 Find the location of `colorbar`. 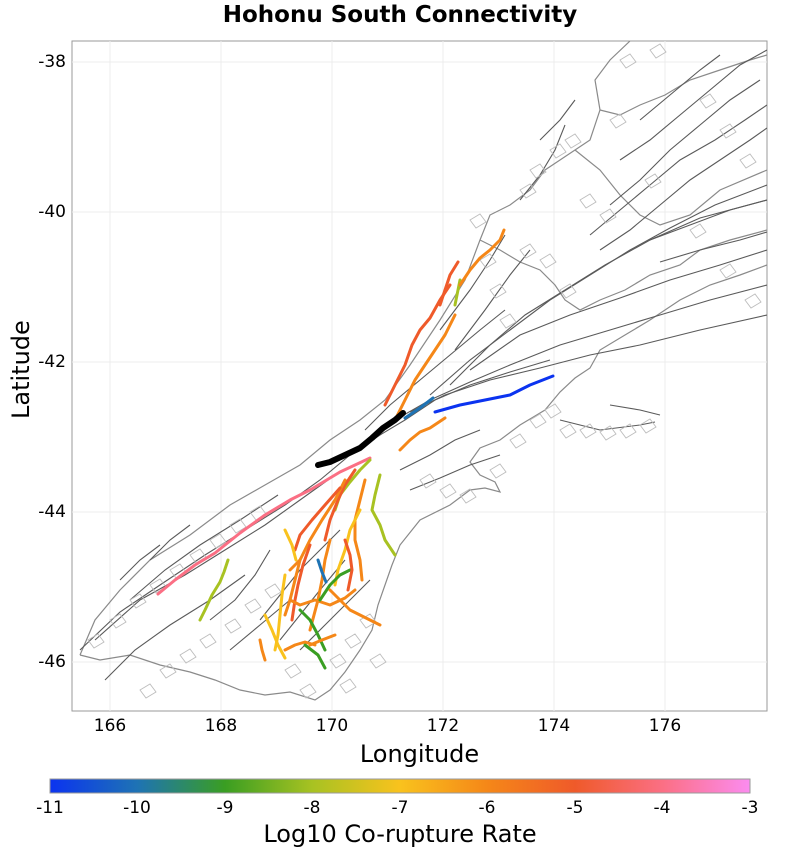

colorbar is located at coordinates (400, 786).